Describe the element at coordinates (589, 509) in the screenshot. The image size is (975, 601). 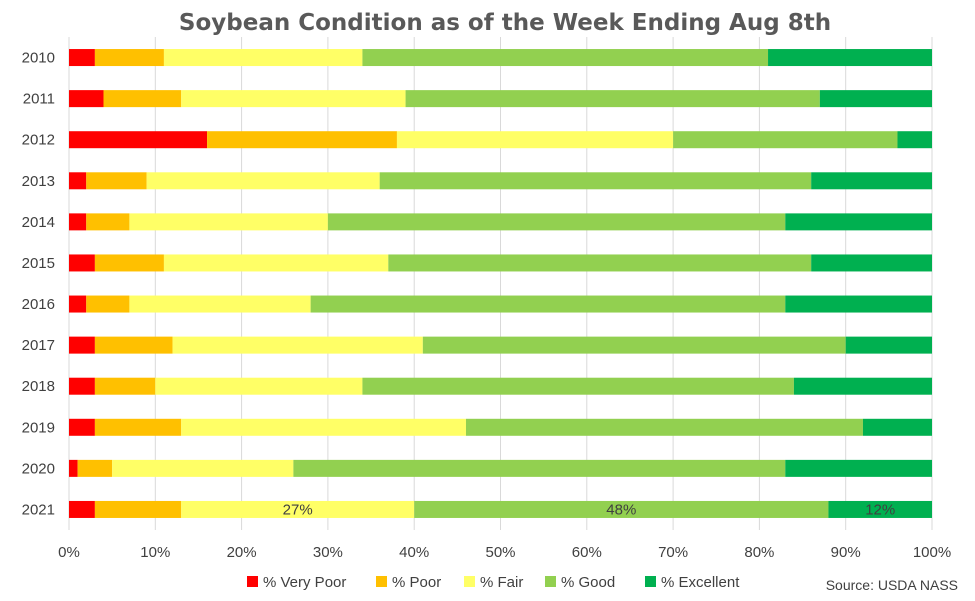
I see `data-labels: 27% 48% 12%` at that location.